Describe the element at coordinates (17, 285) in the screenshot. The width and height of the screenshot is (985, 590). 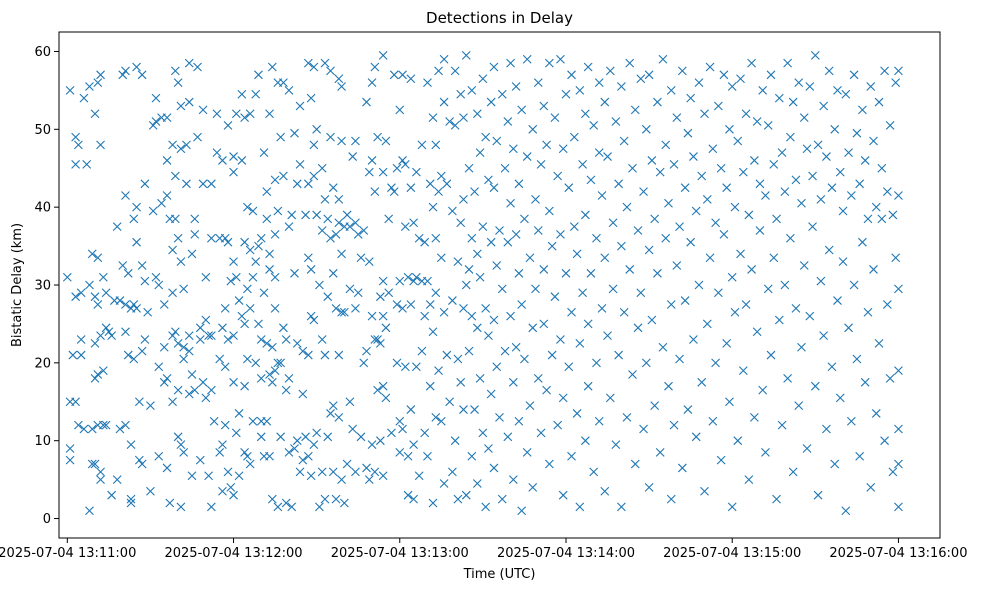
I see `y-axis-label: Bistatic Delay (km)` at that location.